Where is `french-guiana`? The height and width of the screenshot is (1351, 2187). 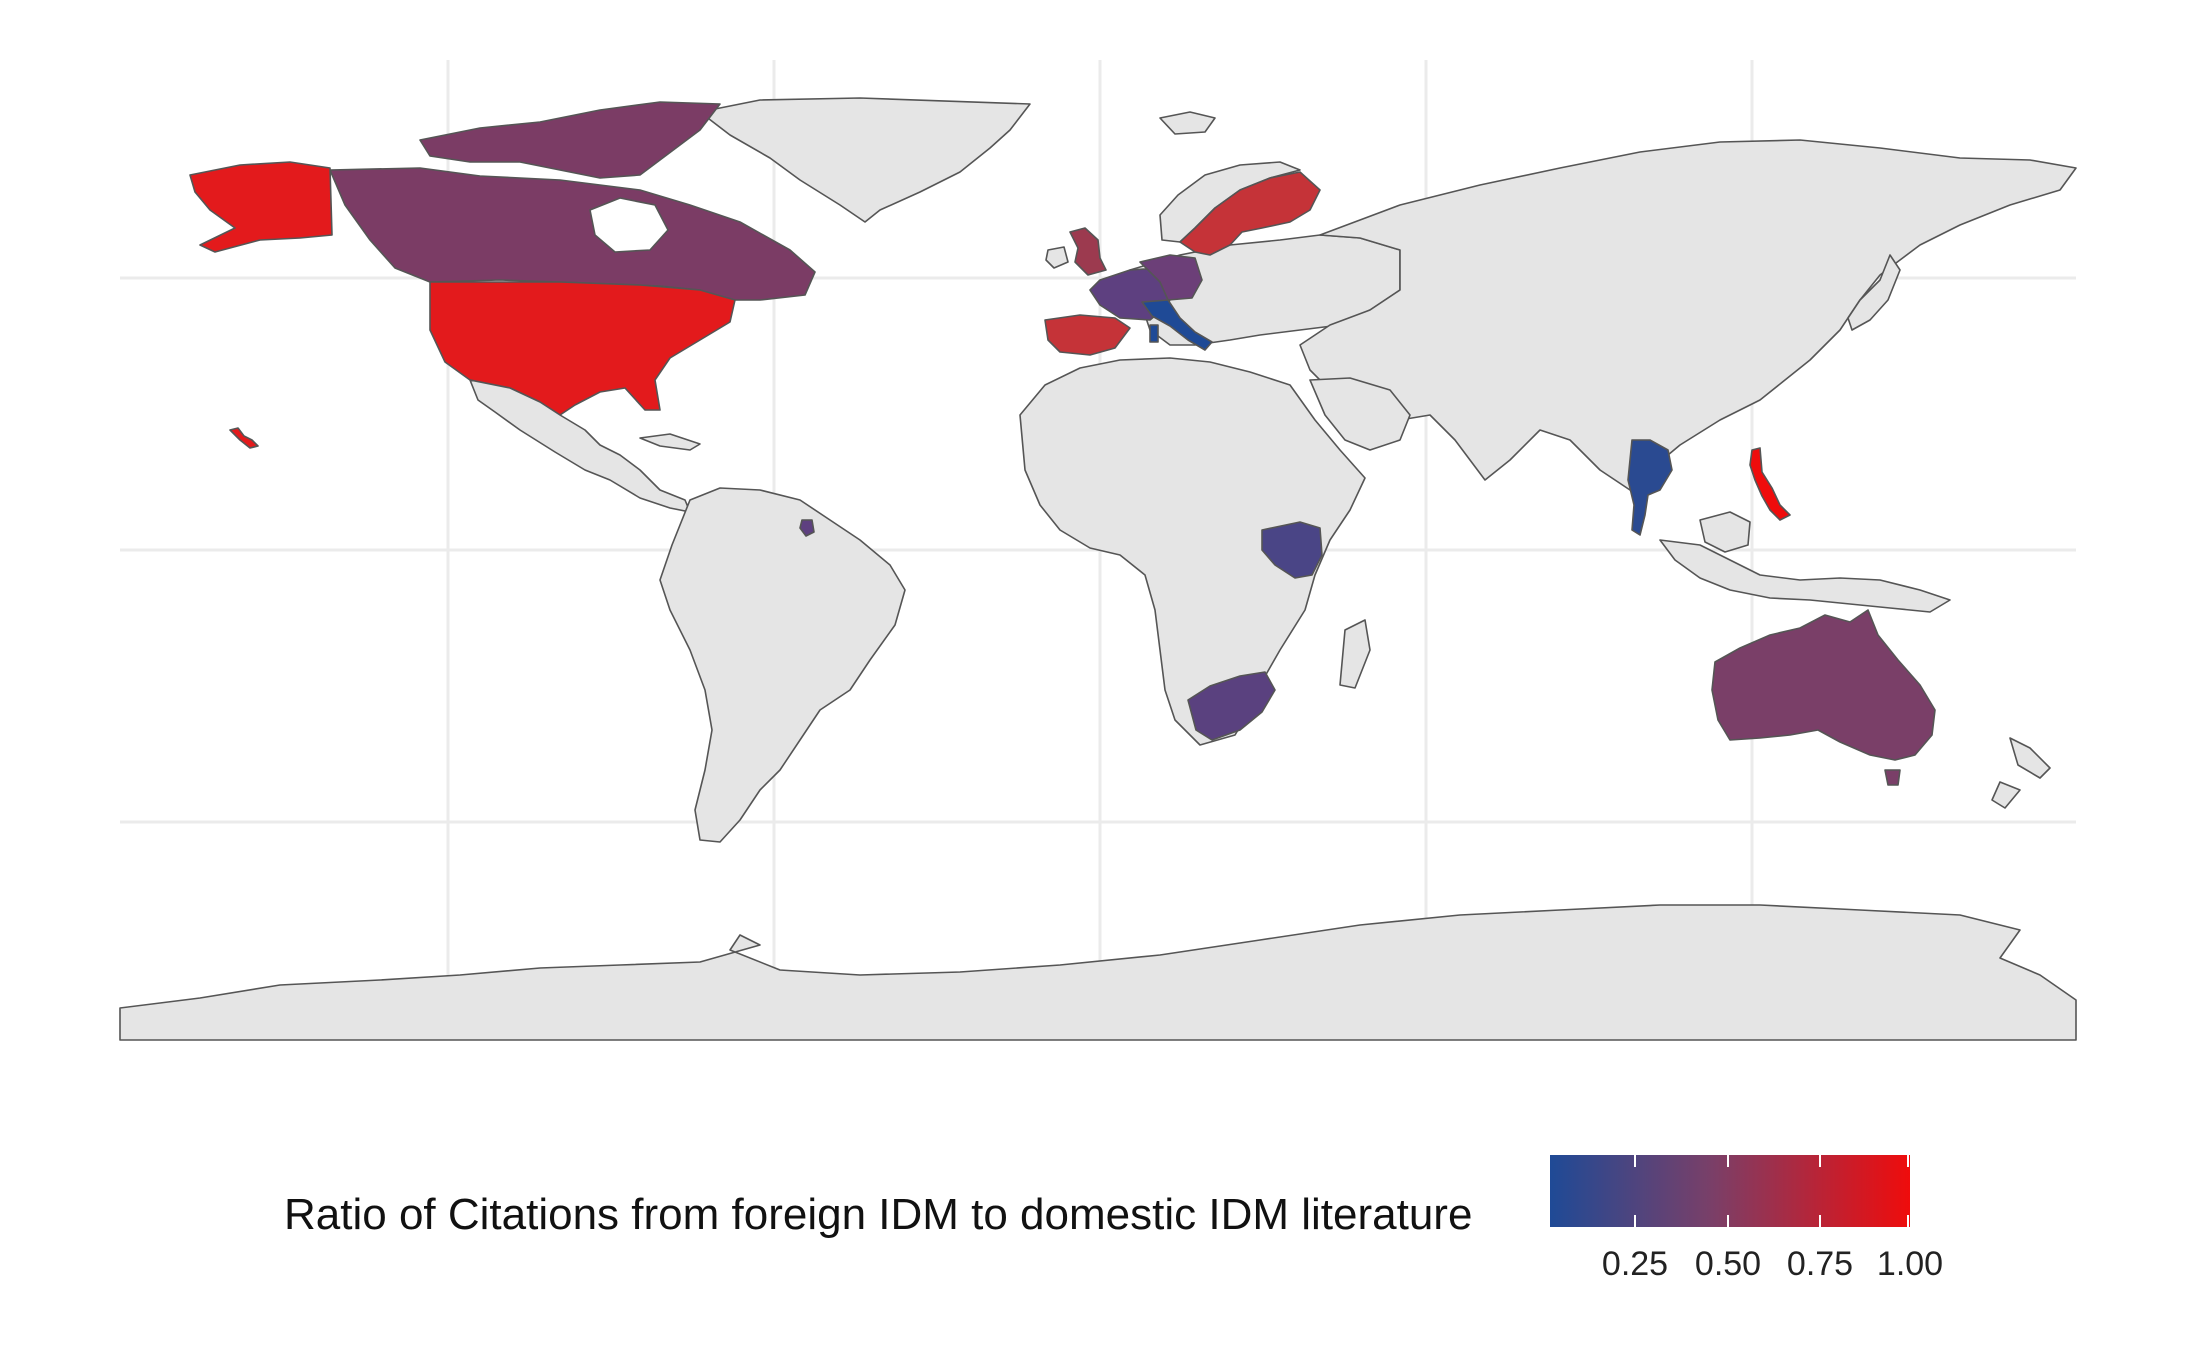
french-guiana is located at coordinates (807, 528).